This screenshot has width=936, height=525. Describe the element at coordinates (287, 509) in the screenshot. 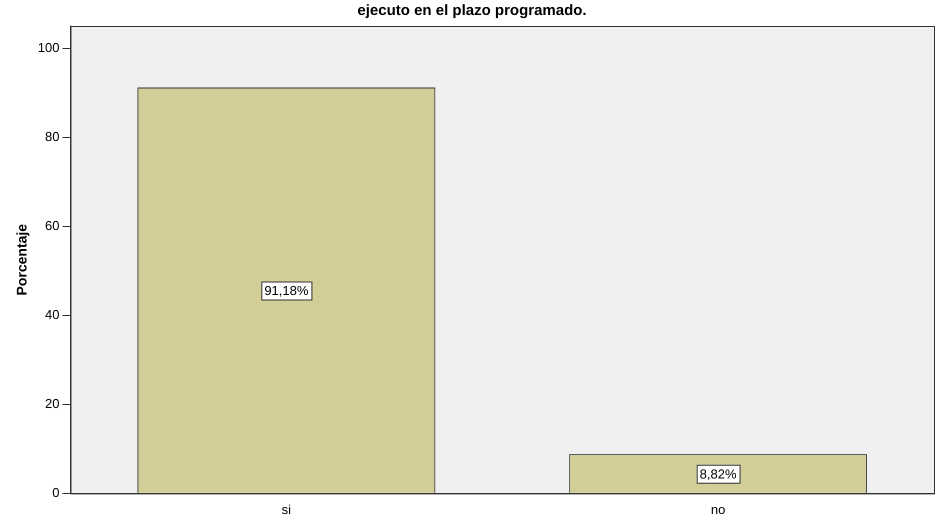

I see `x-tick-label: si` at that location.